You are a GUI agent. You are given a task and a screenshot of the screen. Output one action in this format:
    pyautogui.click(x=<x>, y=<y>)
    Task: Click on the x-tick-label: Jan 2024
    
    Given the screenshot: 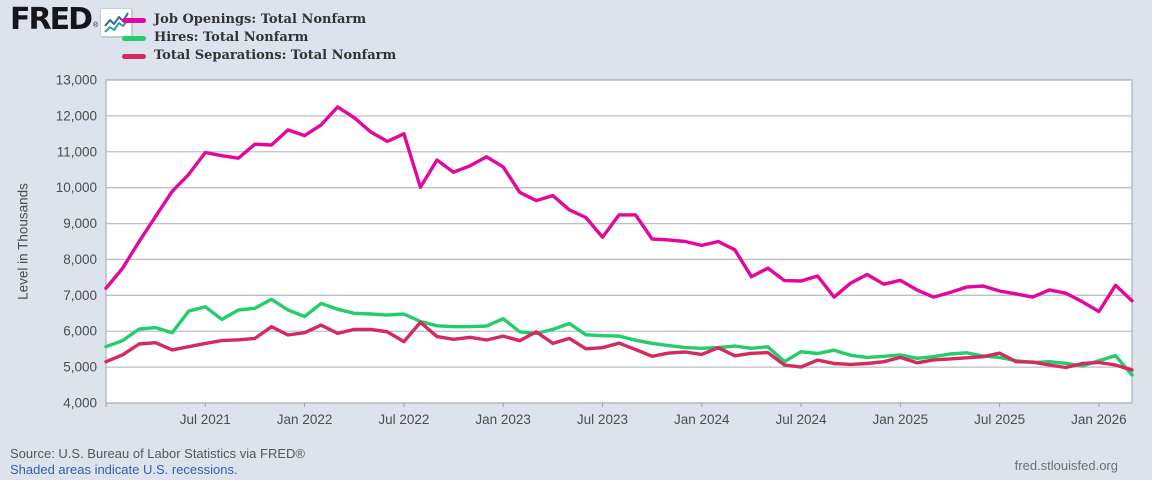 What is the action you would take?
    pyautogui.click(x=702, y=419)
    